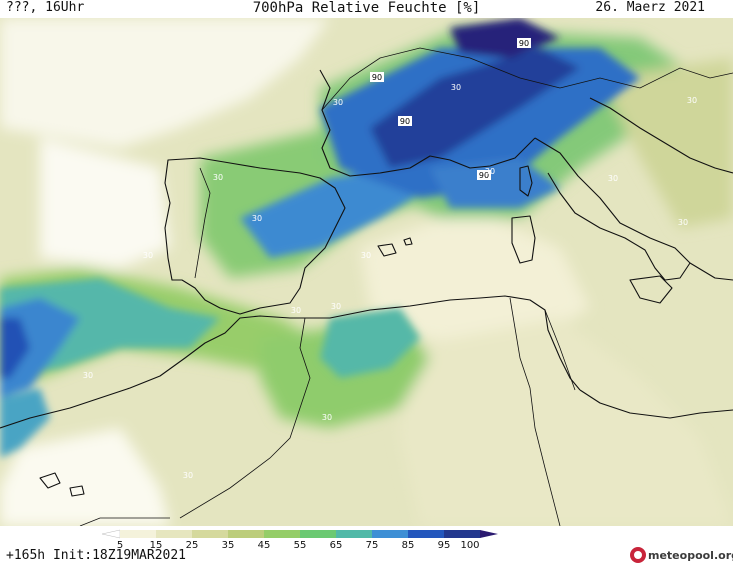 The height and width of the screenshot is (566, 733). Describe the element at coordinates (372, 545) in the screenshot. I see `legend-tick-label: 75` at that location.